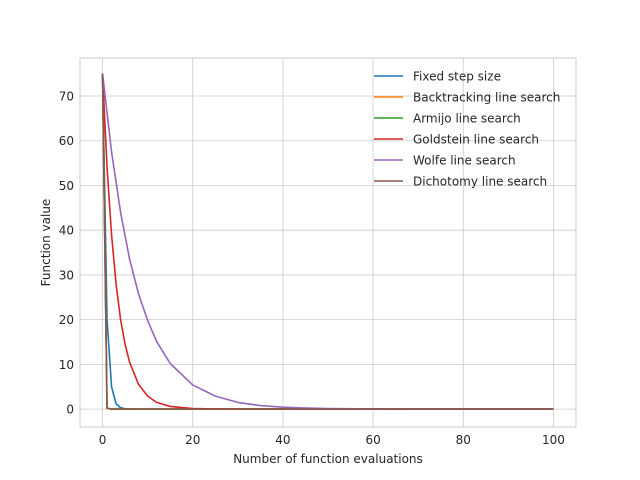  Describe the element at coordinates (467, 119) in the screenshot. I see `legend-entry: Armijo line search` at that location.